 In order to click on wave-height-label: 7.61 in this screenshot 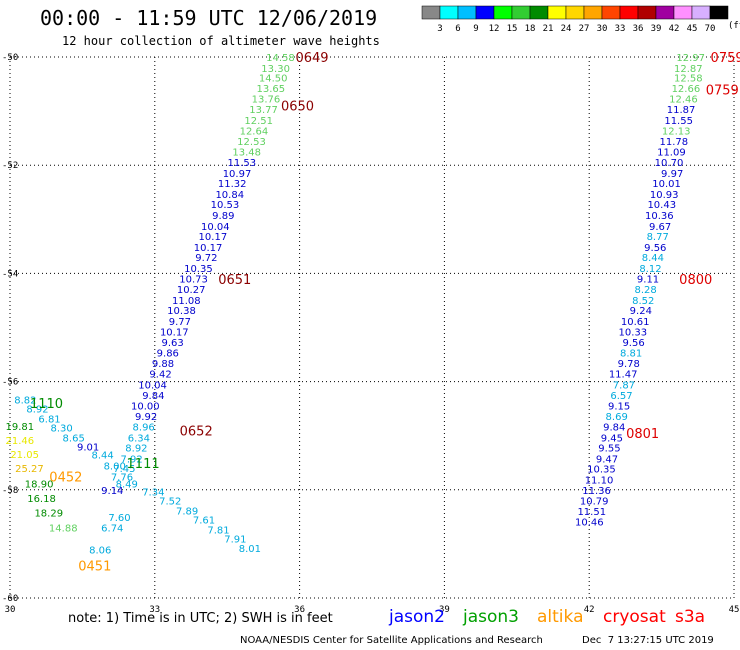, I will do `click(204, 521)`.